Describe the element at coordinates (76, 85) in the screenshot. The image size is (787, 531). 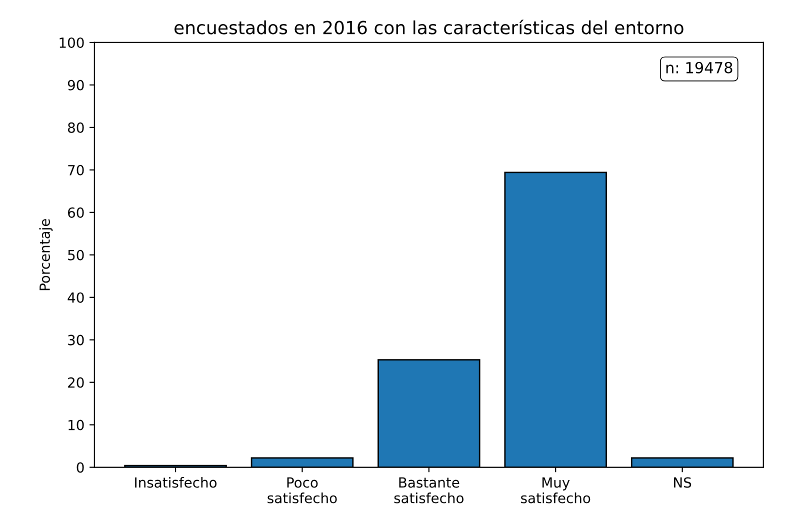
I see `y-tick-label: 90` at that location.